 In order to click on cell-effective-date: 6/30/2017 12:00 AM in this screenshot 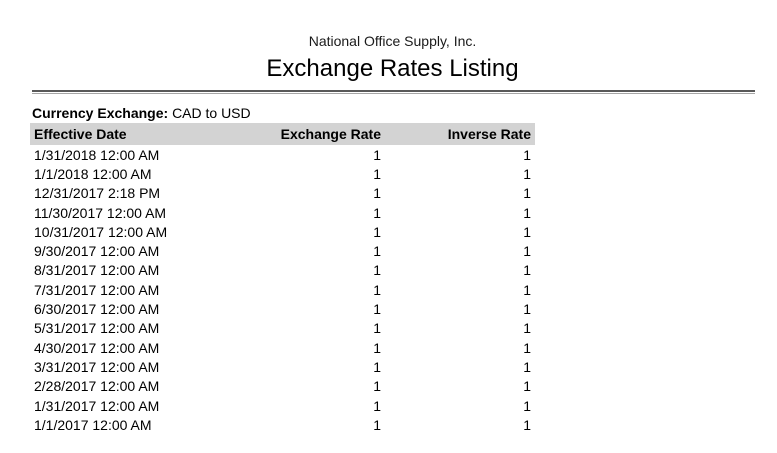, I will do `click(97, 309)`.